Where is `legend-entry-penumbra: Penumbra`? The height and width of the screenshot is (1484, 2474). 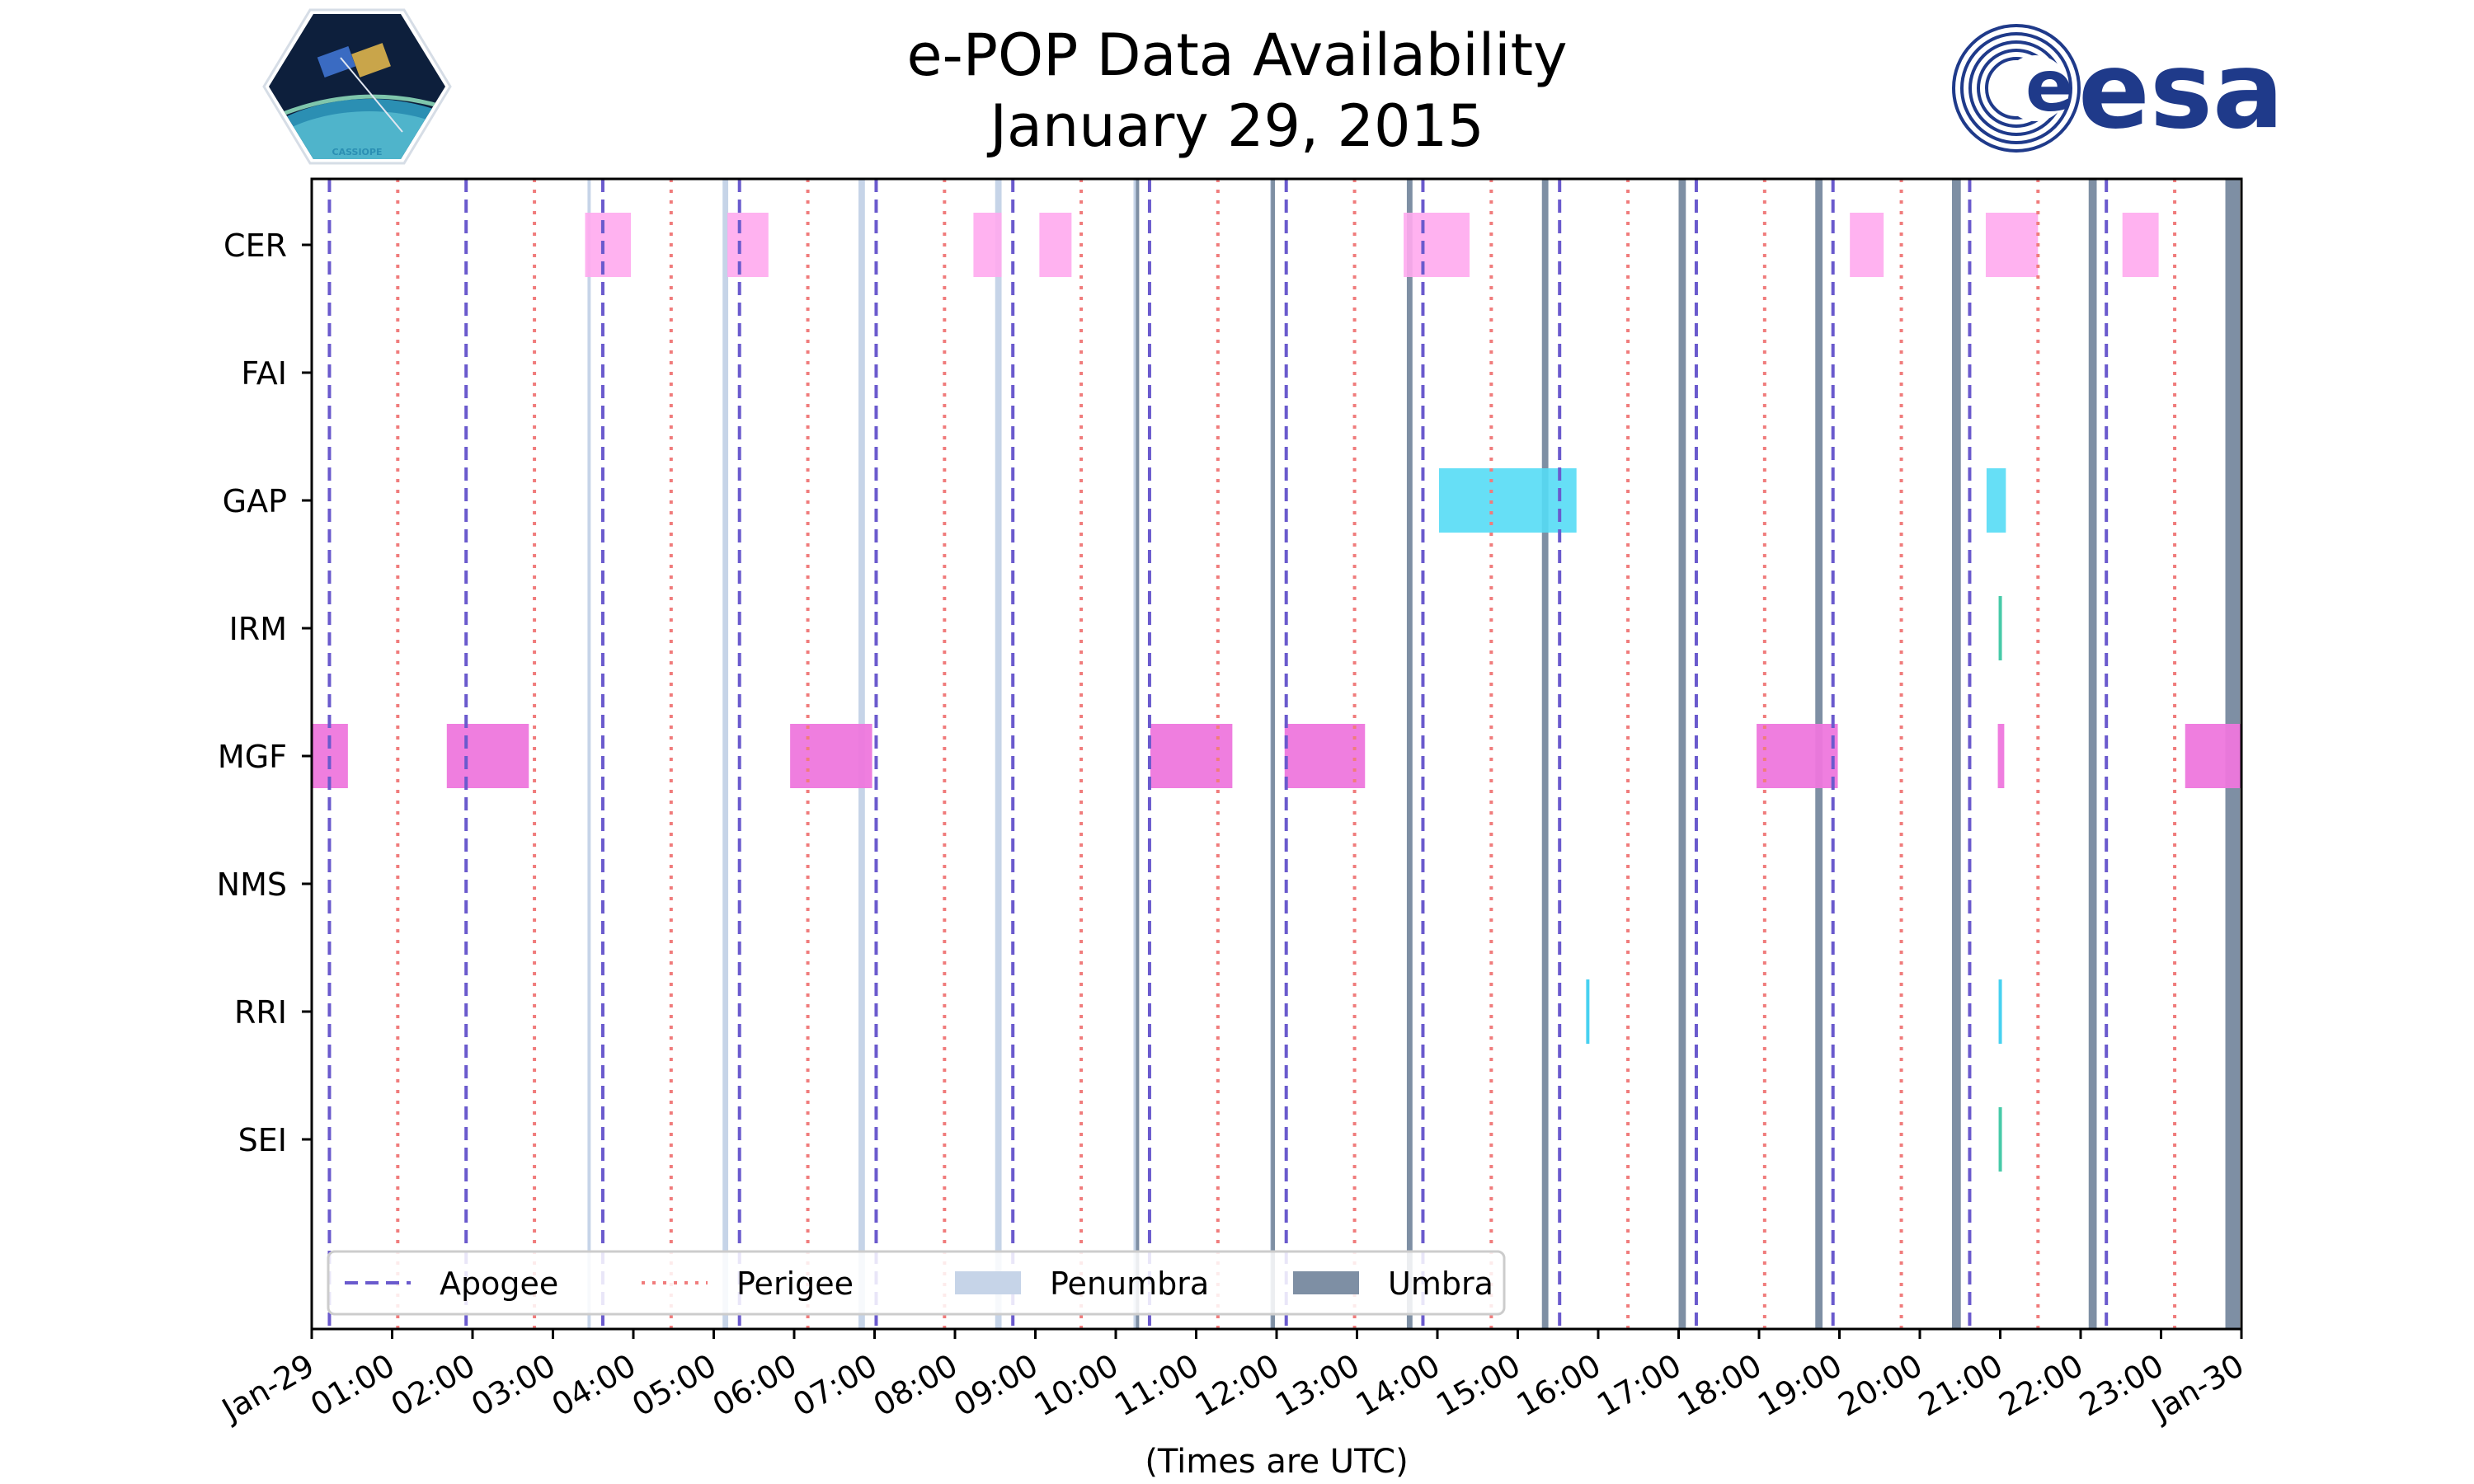 legend-entry-penumbra: Penumbra is located at coordinates (1082, 1284).